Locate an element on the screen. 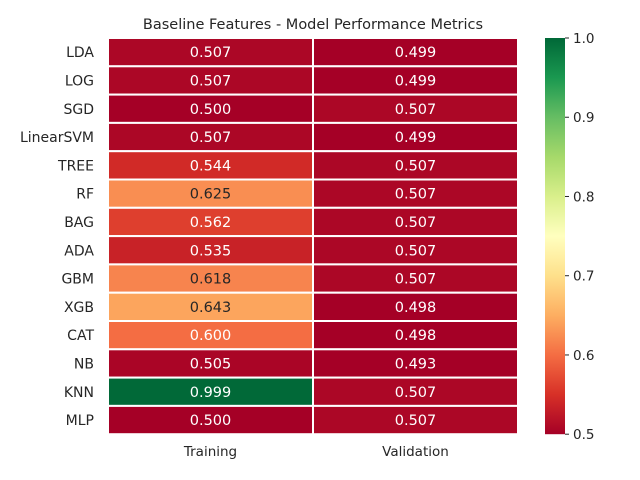 This screenshot has width=640, height=480. cell-value-label: 0.562 is located at coordinates (211, 223).